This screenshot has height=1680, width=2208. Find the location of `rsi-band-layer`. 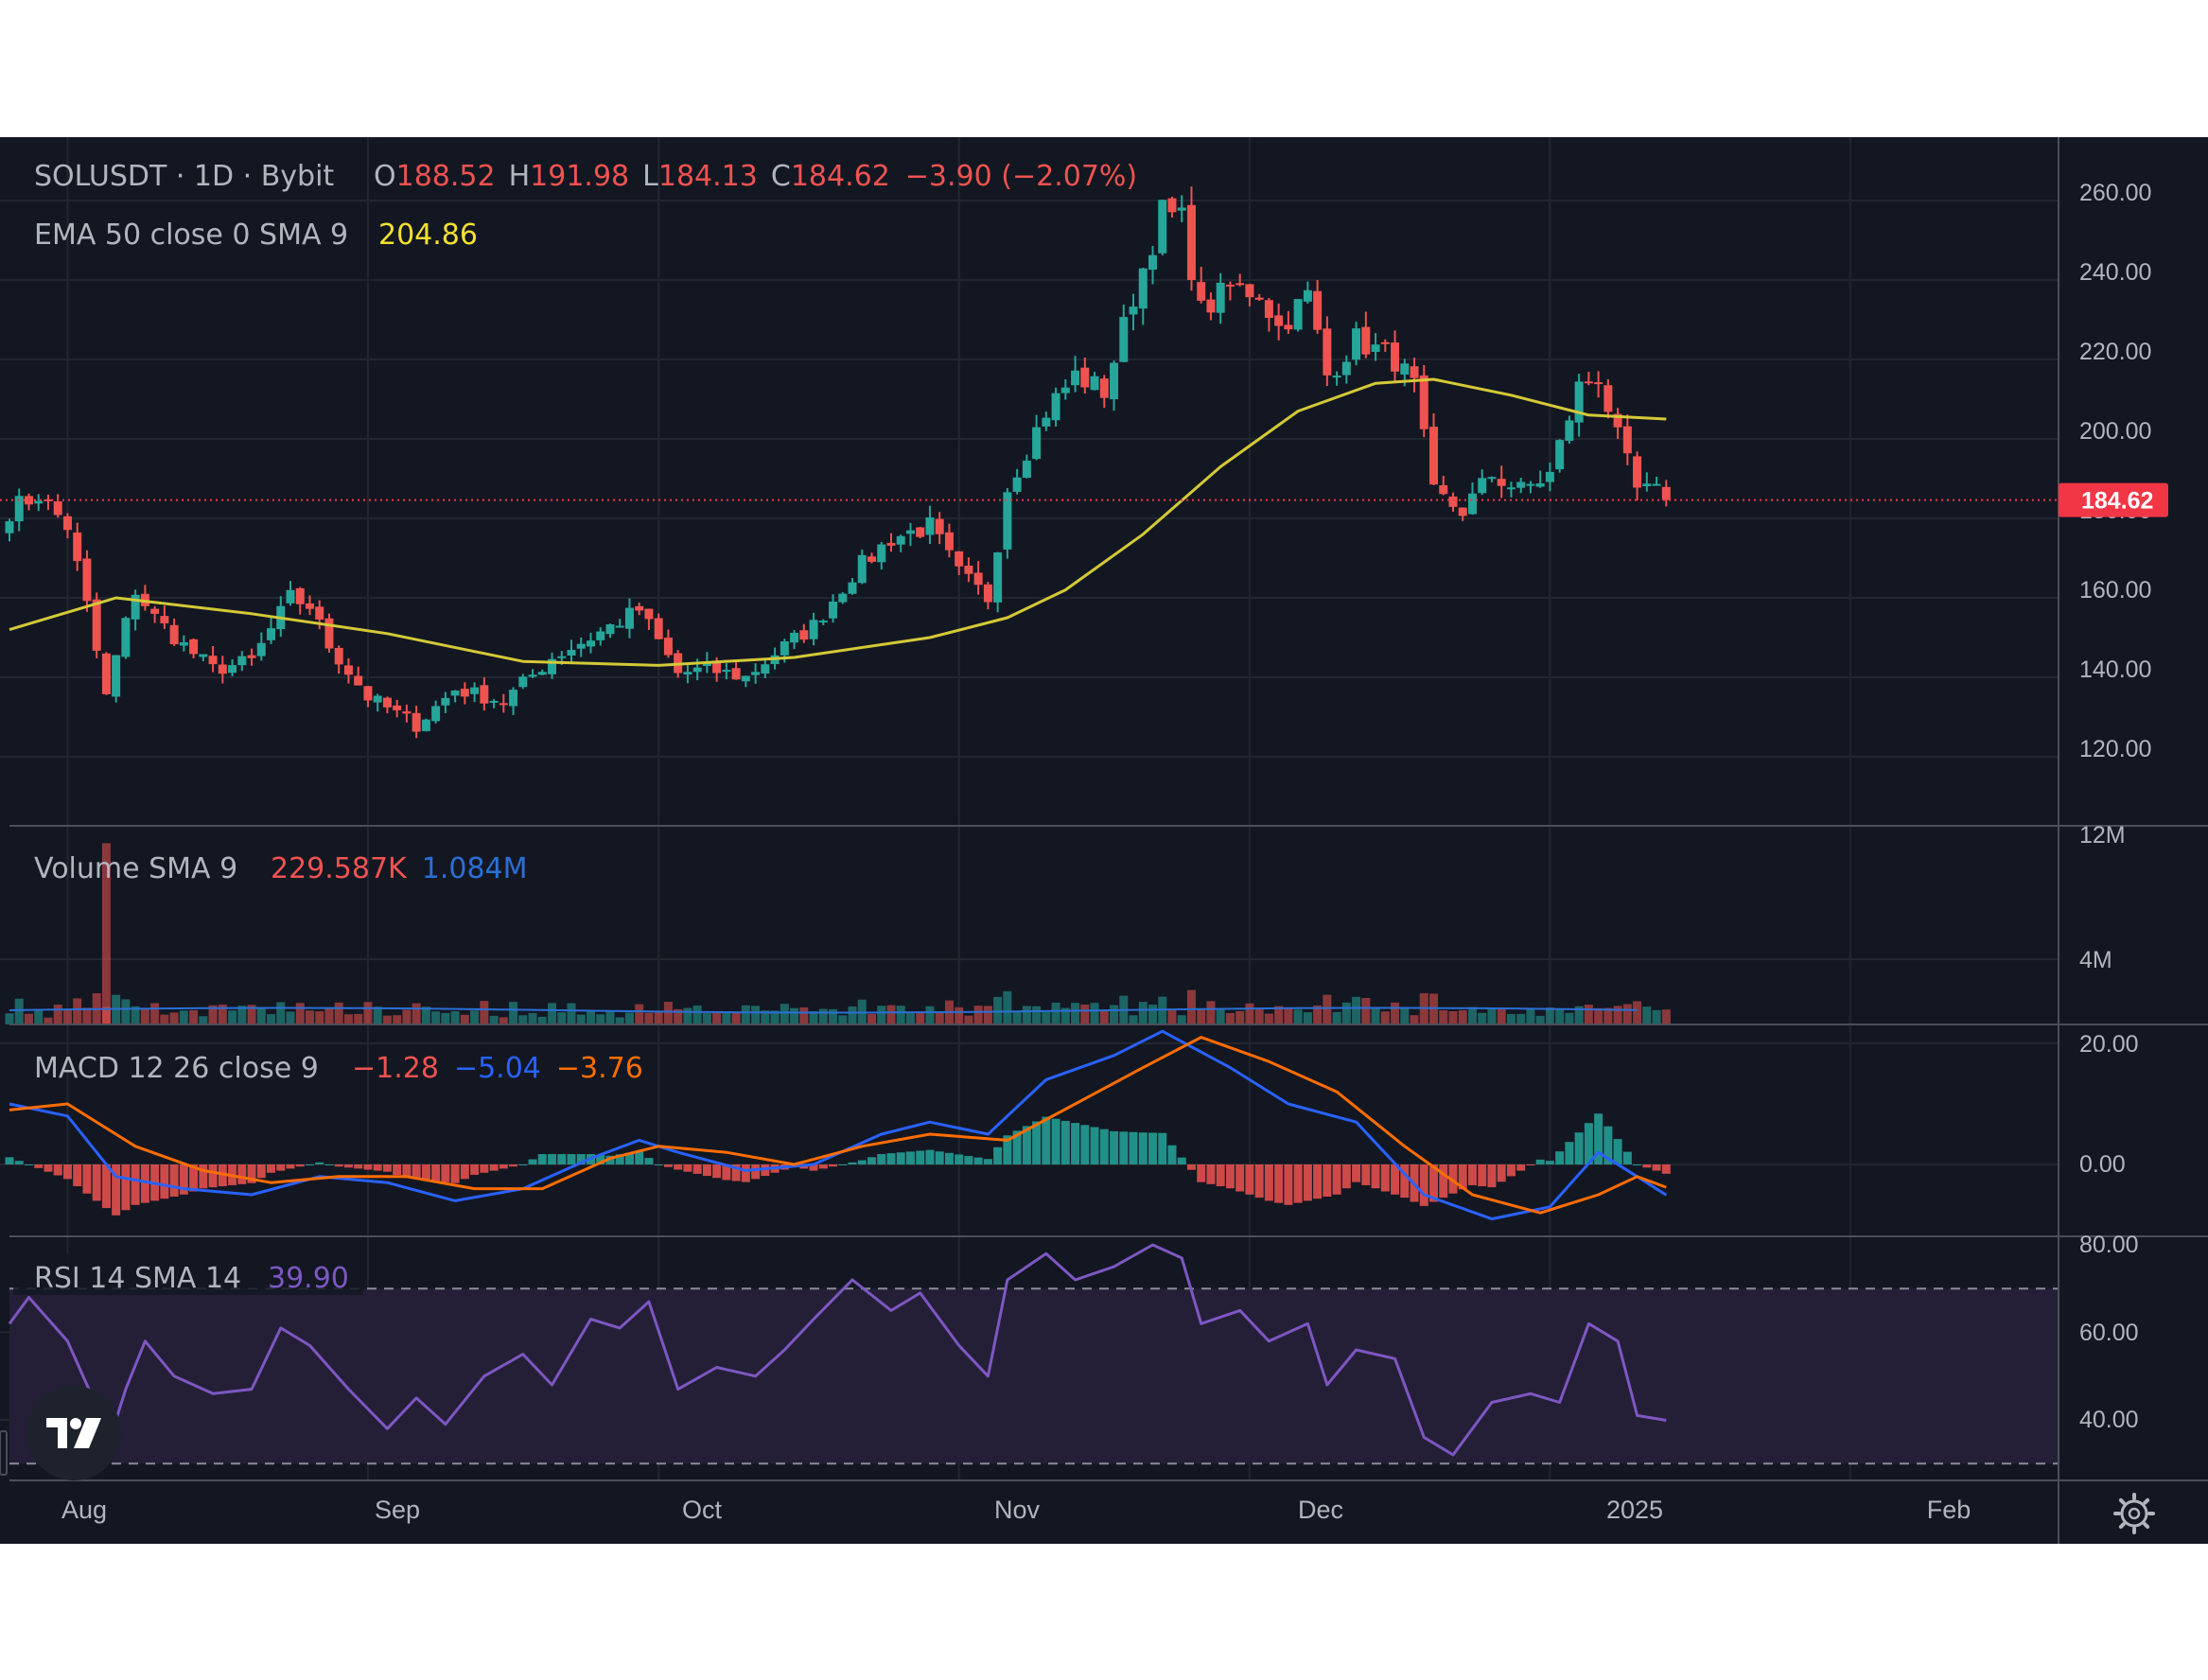

rsi-band-layer is located at coordinates (1034, 1376).